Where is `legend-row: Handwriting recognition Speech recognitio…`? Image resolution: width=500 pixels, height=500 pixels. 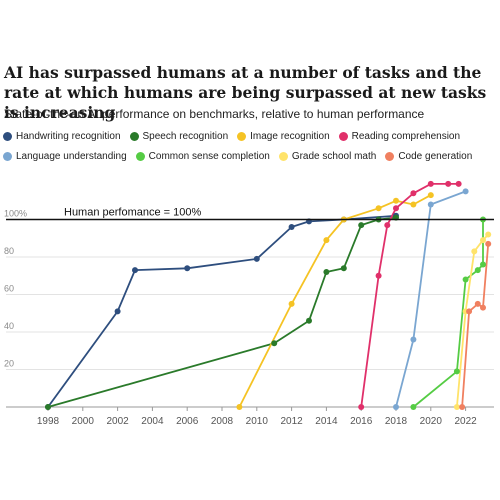 legend-row: Handwriting recognition Speech recognitio… is located at coordinates (250, 136).